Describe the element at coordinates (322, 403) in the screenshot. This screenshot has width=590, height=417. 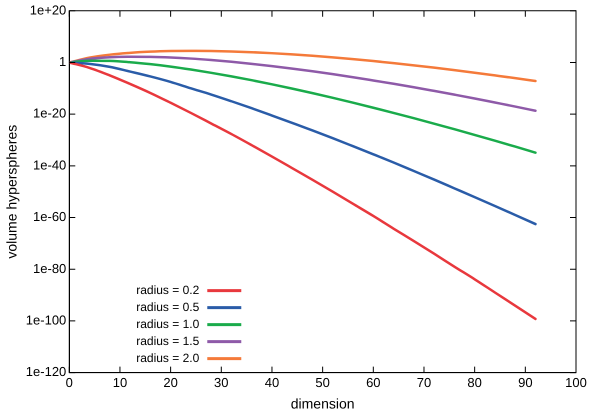
I see `x-axis-title: dimension` at that location.